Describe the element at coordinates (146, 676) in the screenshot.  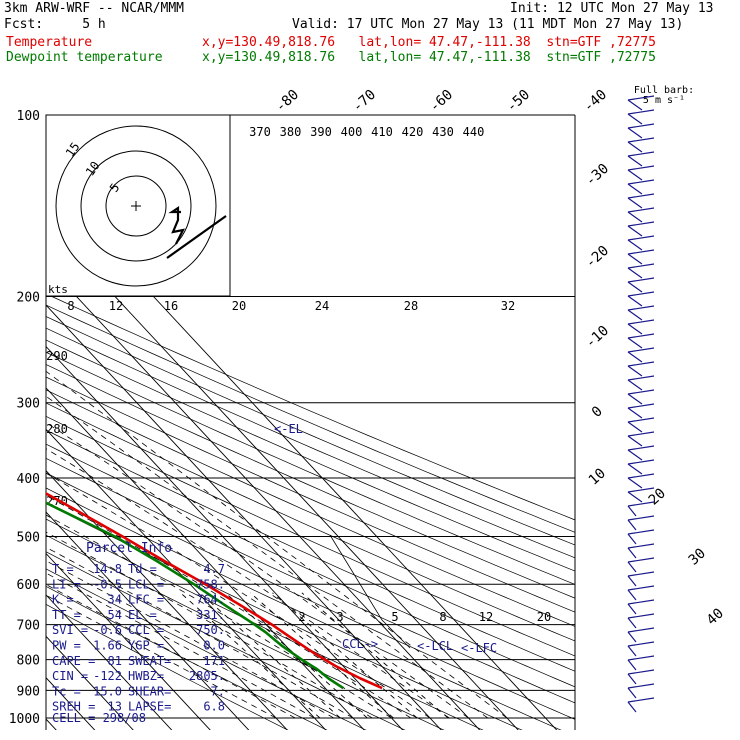
I see `parcel-param-name: HWBZ=` at that location.